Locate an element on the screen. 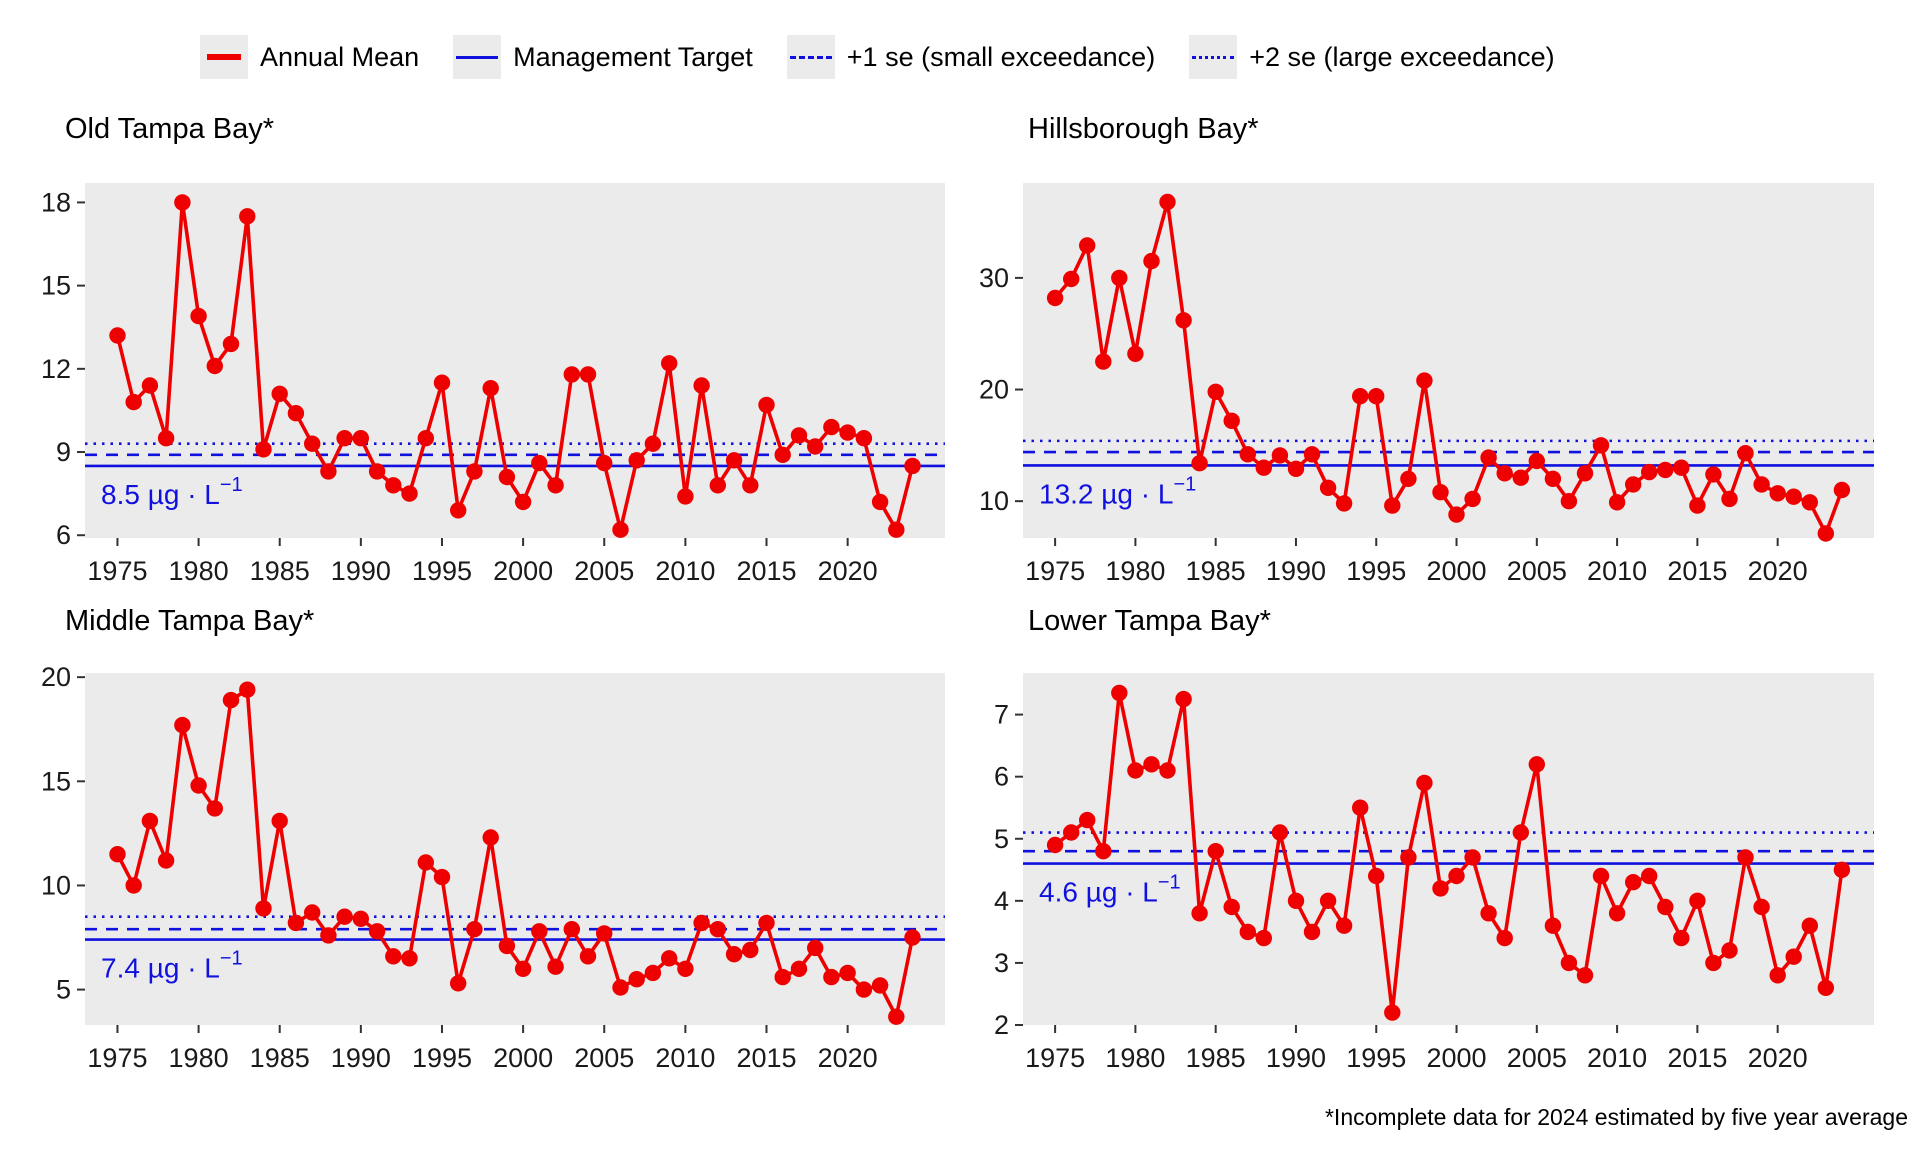 The image size is (1920, 1152). panel-background is located at coordinates (515, 360).